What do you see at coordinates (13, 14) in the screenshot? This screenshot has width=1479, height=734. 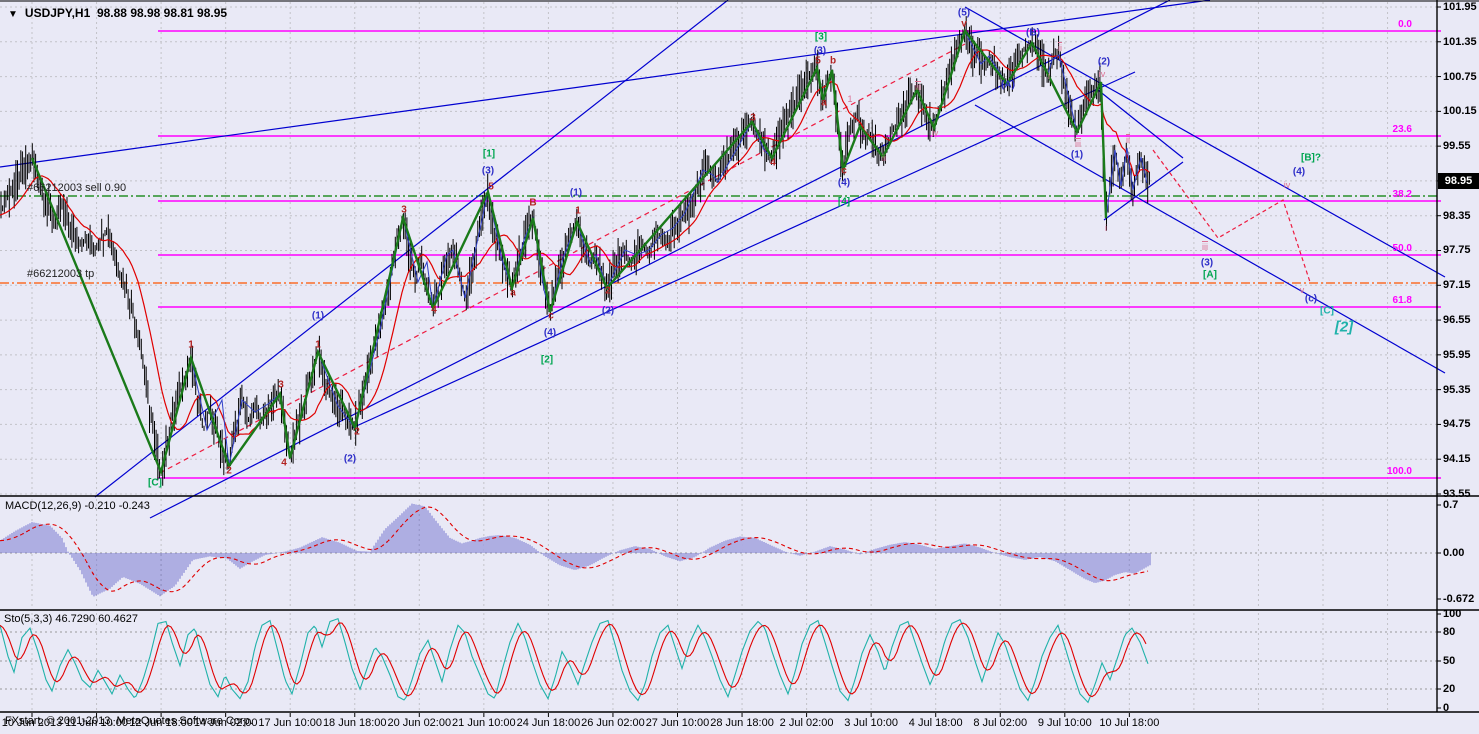 I see `symbol-dropdown-icon: ▼` at bounding box center [13, 14].